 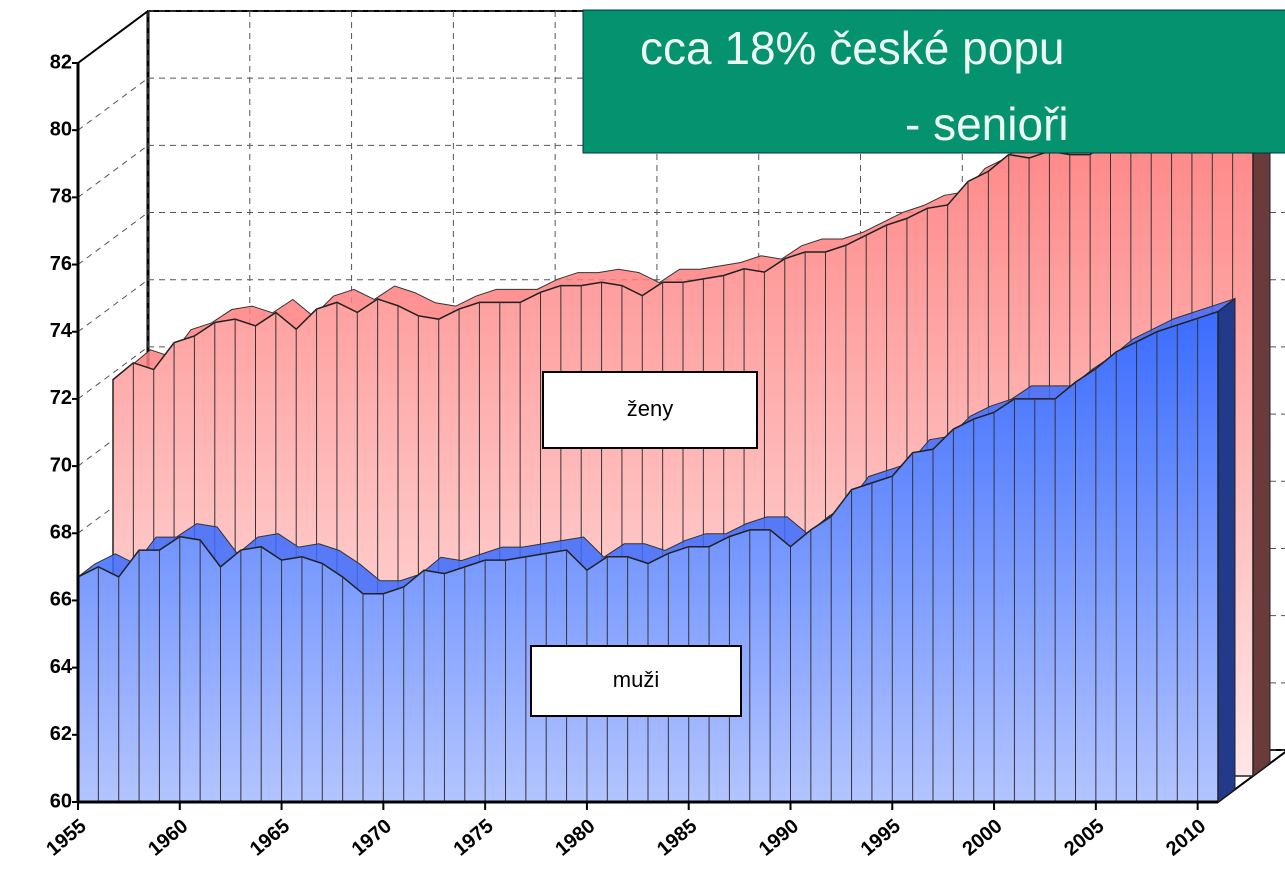 I want to click on x-tick-label: 2000, so click(x=982, y=837).